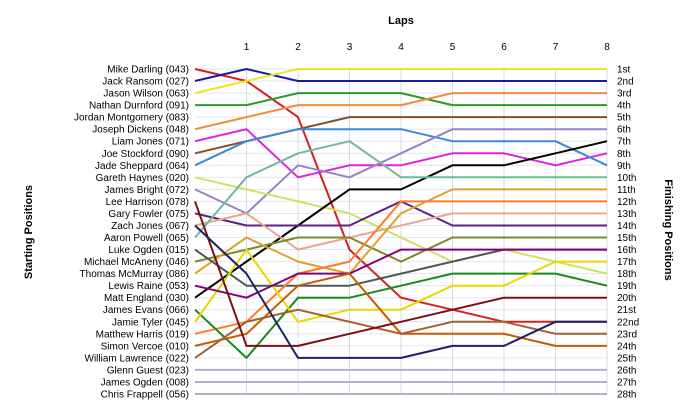 The height and width of the screenshot is (420, 700). Describe the element at coordinates (145, 154) in the screenshot. I see `starting-position-label: Joe Stockford (090)` at that location.